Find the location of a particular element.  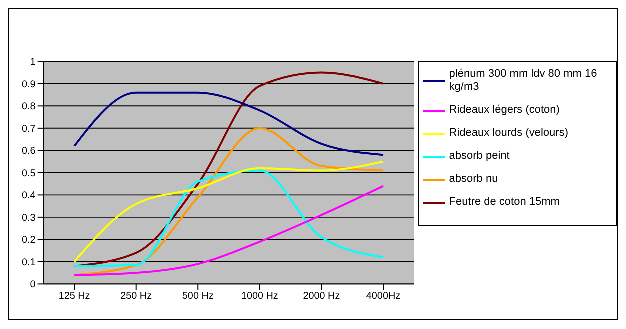

y-tick-label: 0.6 is located at coordinates (29, 152).